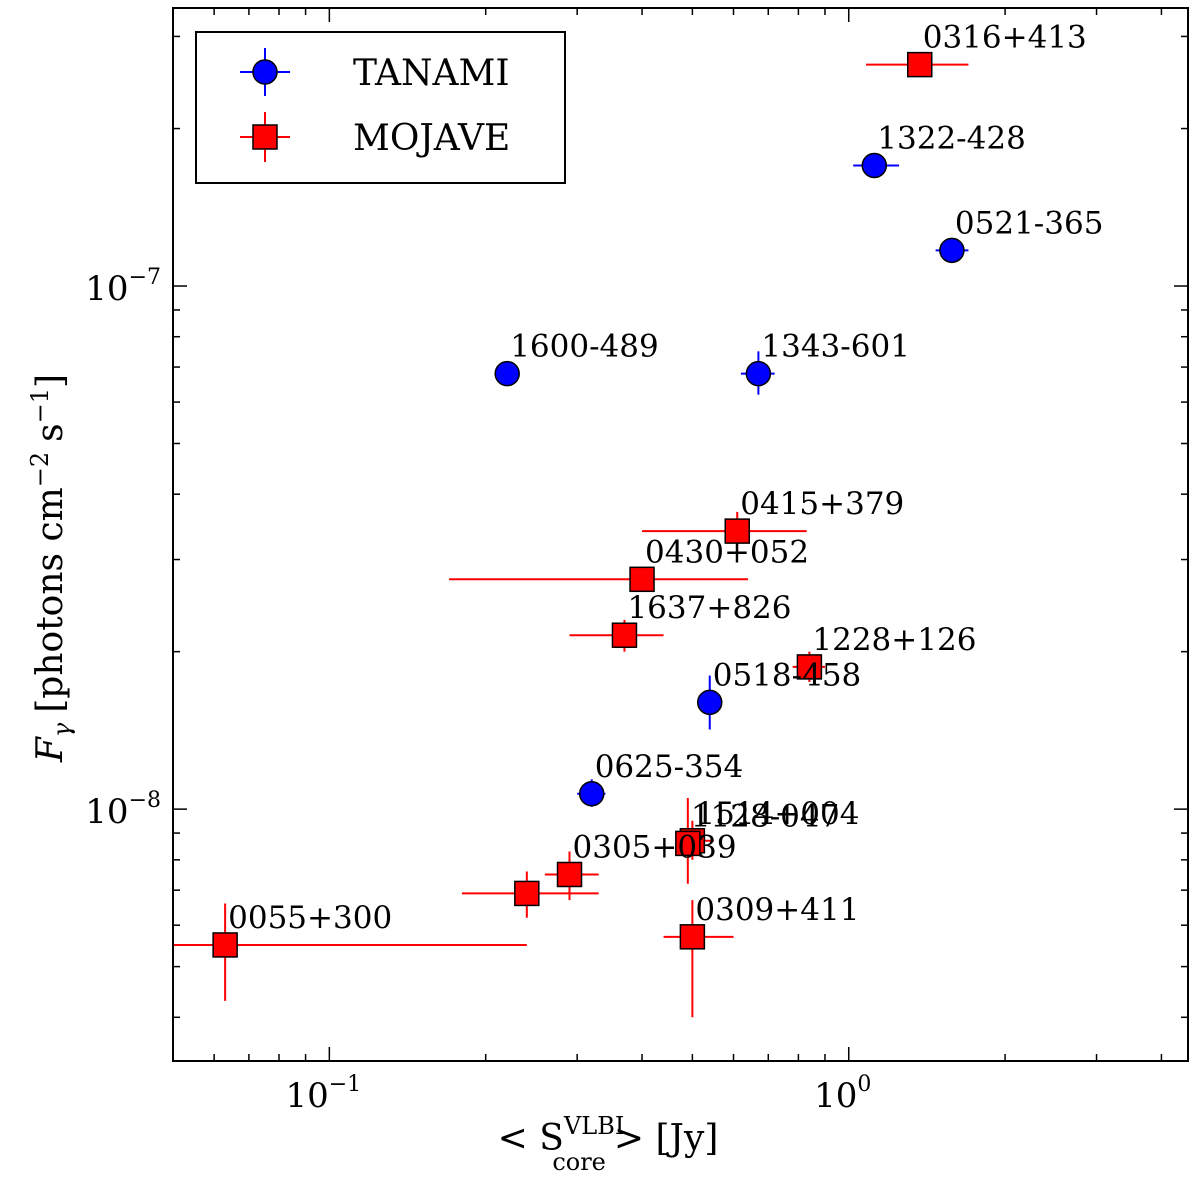 The image size is (1200, 1179). What do you see at coordinates (50, 600) in the screenshot?
I see `y-axis-title-text: [photons cm` at bounding box center [50, 600].